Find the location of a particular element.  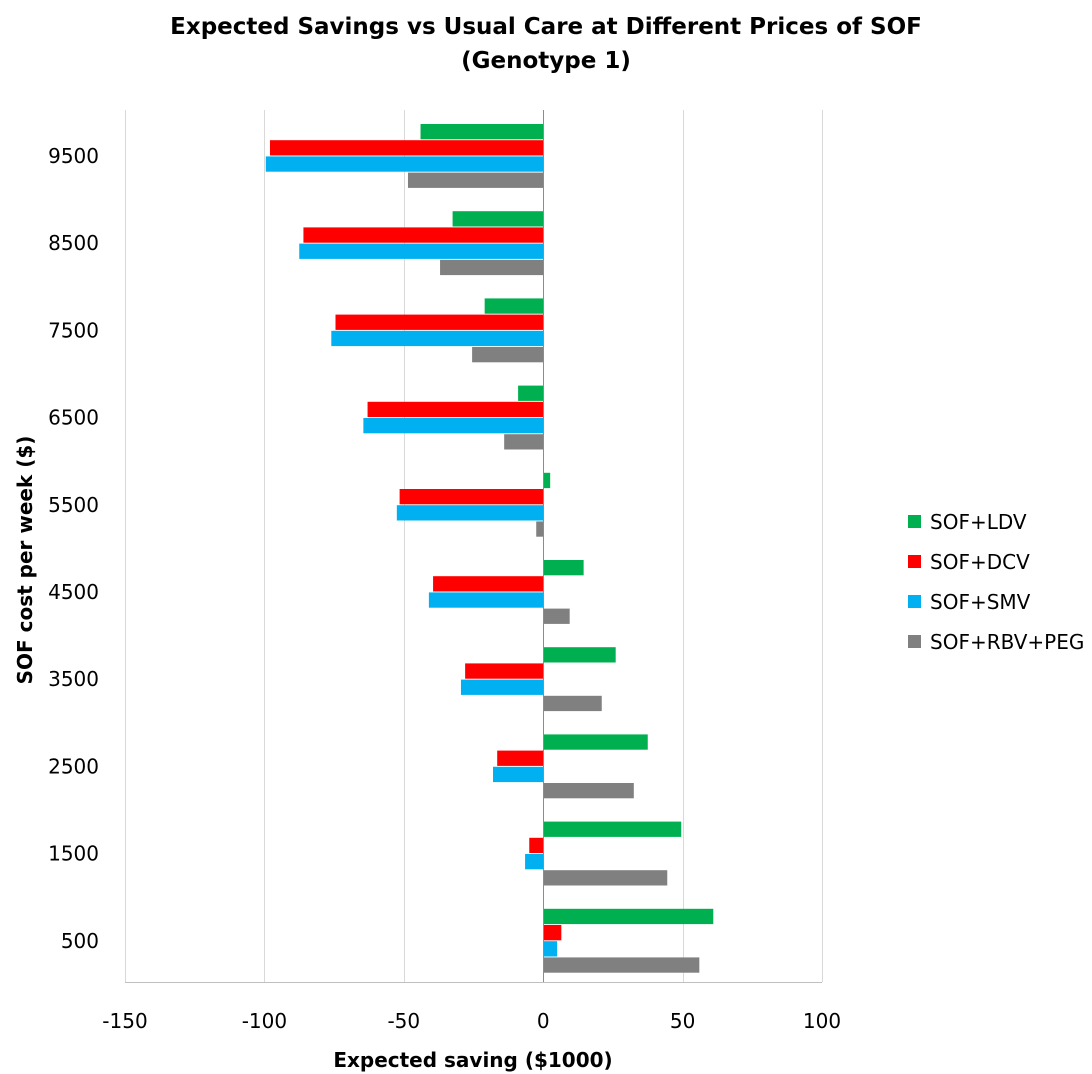

x-tick-label: -150 is located at coordinates (124, 1021).